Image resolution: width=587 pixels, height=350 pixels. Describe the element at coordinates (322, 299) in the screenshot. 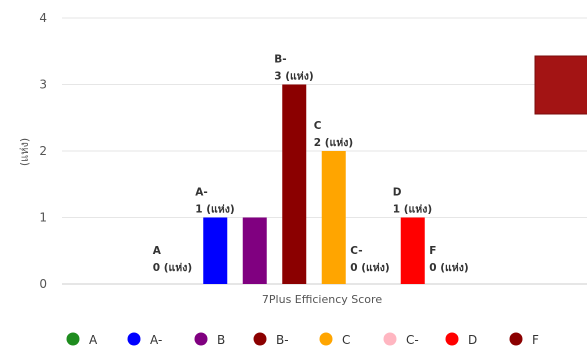

I see `x-axis-label: 7Plus Efficiency Score` at that location.